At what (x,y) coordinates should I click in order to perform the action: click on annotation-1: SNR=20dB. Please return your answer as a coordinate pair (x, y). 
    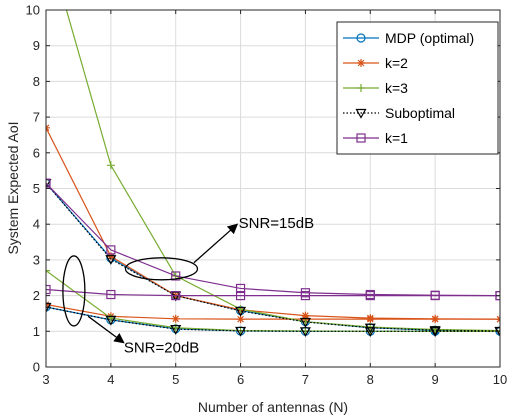
    Looking at the image, I should click on (130, 306).